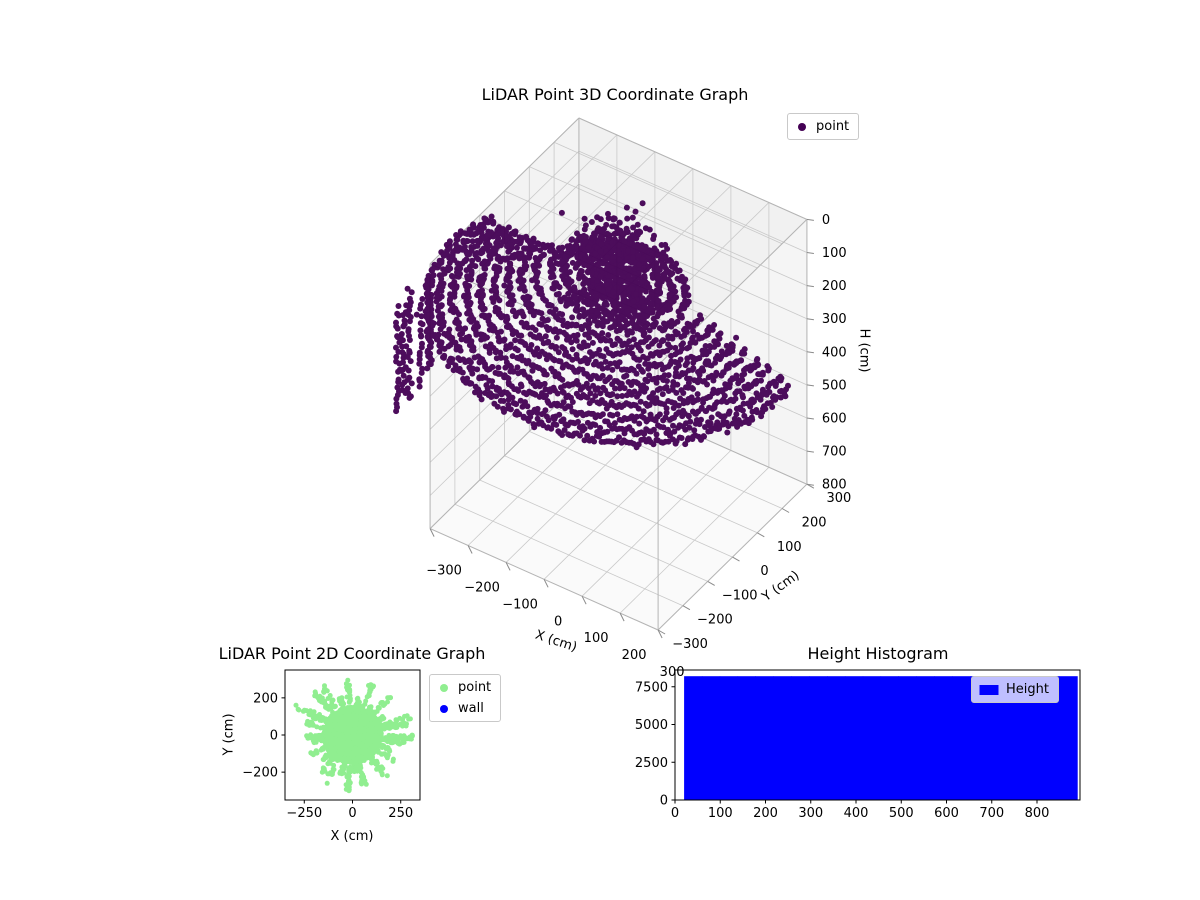 The image size is (1200, 900). What do you see at coordinates (834, 385) in the screenshot?
I see `svg-text: 500` at bounding box center [834, 385].